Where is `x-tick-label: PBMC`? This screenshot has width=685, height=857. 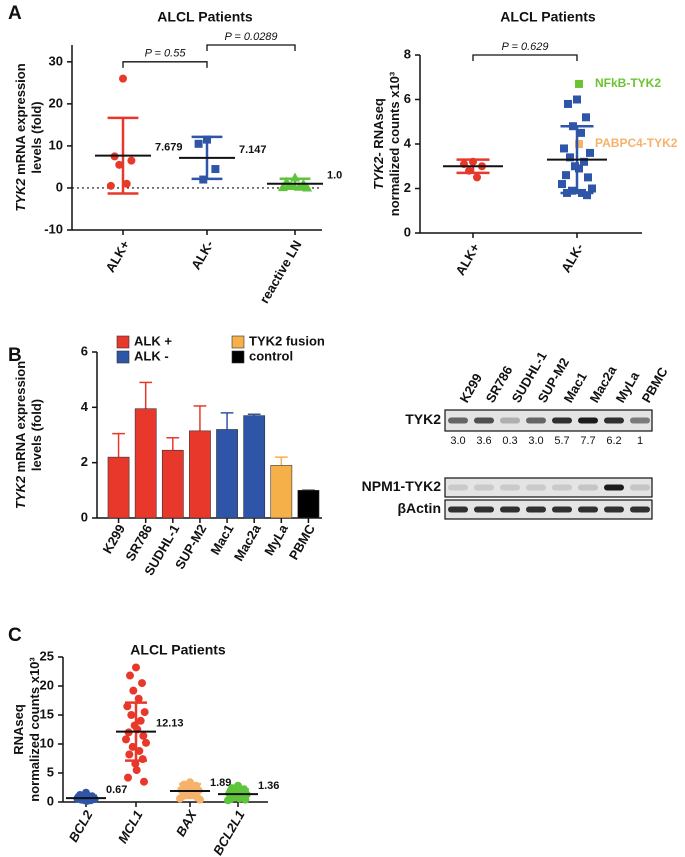 x-tick-label: PBMC is located at coordinates (302, 541).